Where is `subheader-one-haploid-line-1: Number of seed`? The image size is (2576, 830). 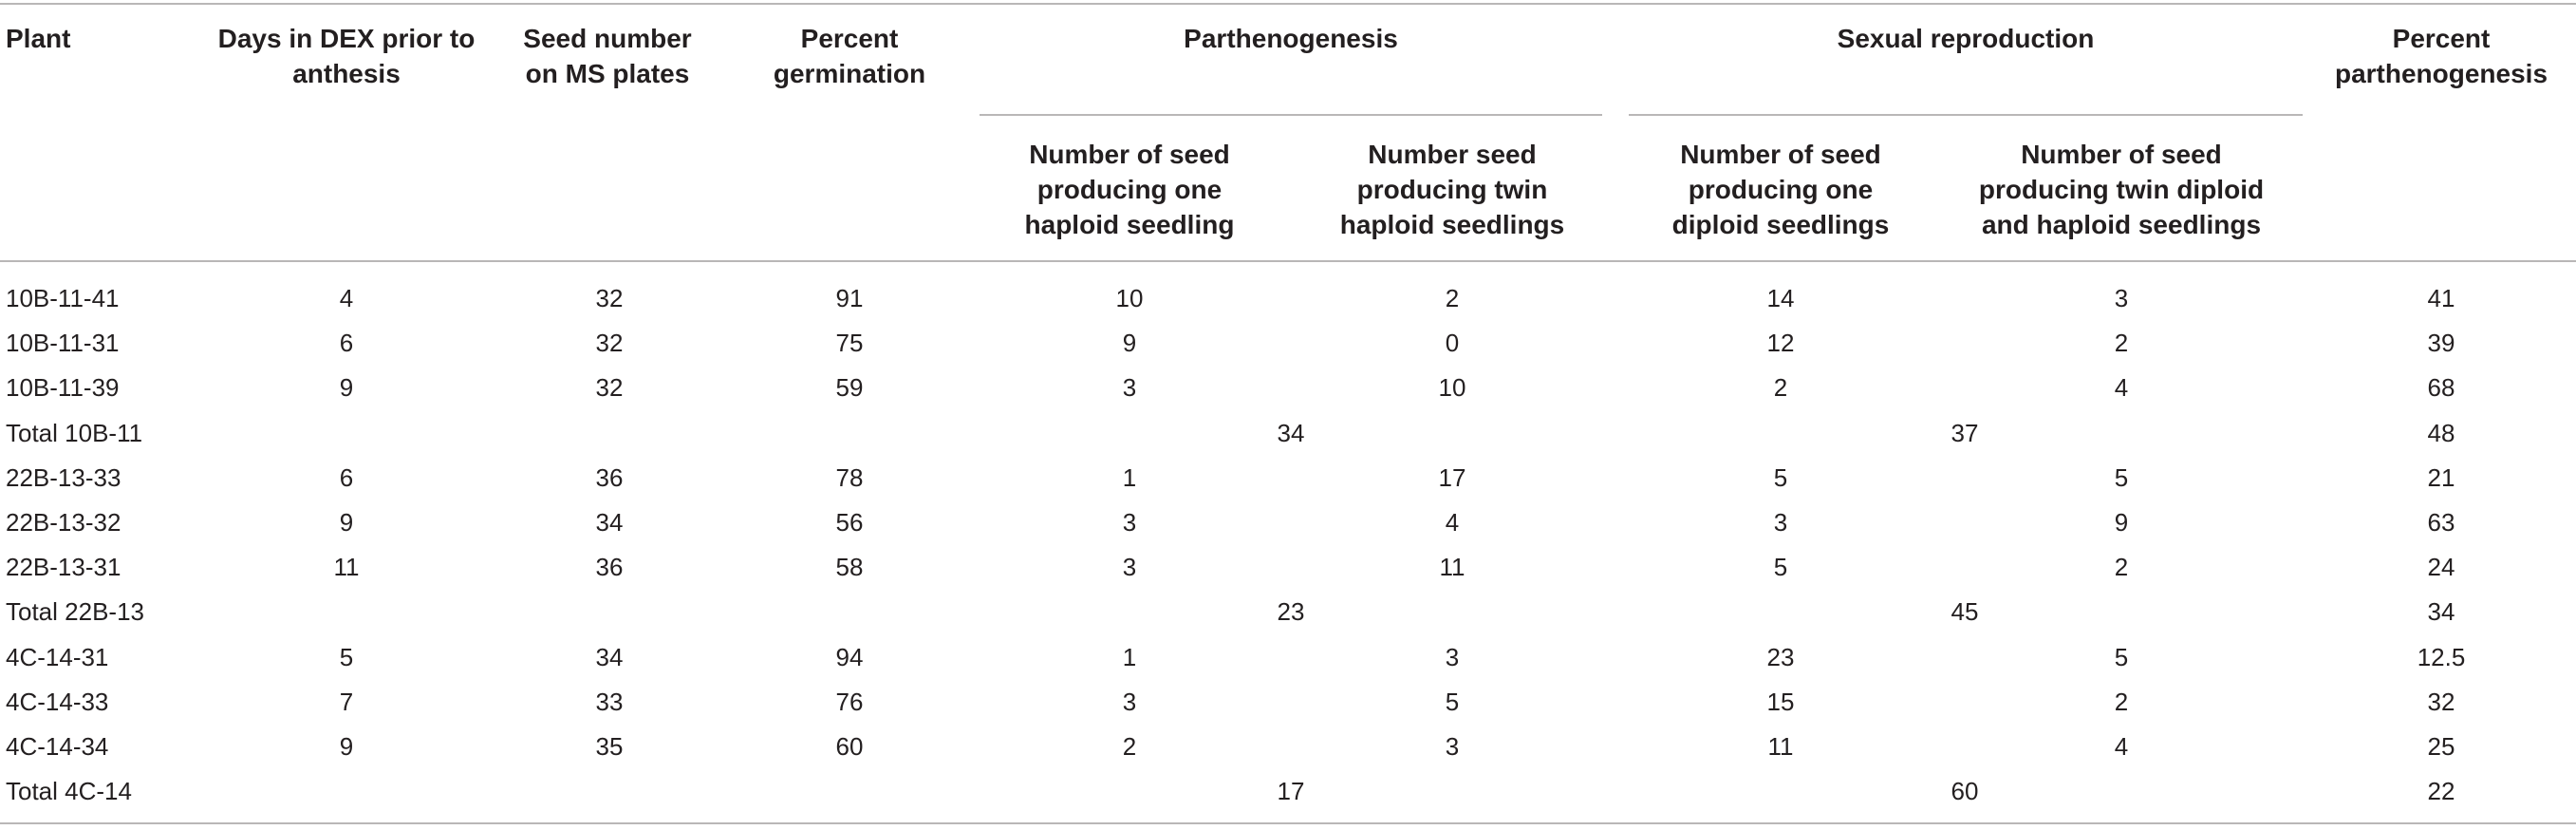
subheader-one-haploid-line-1: Number of seed is located at coordinates (1130, 155).